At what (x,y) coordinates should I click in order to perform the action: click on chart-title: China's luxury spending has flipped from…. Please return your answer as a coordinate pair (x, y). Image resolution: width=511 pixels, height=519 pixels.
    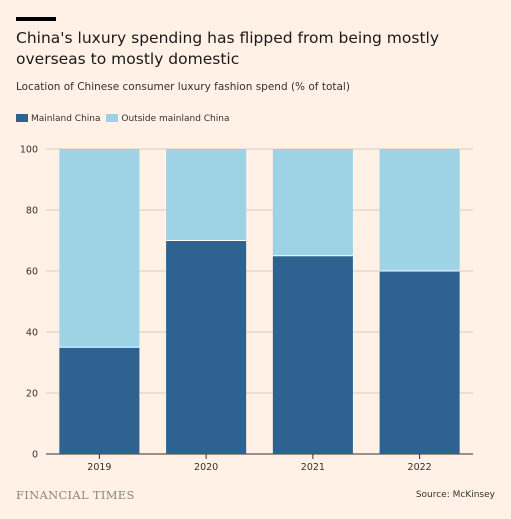
    Looking at the image, I should click on (228, 48).